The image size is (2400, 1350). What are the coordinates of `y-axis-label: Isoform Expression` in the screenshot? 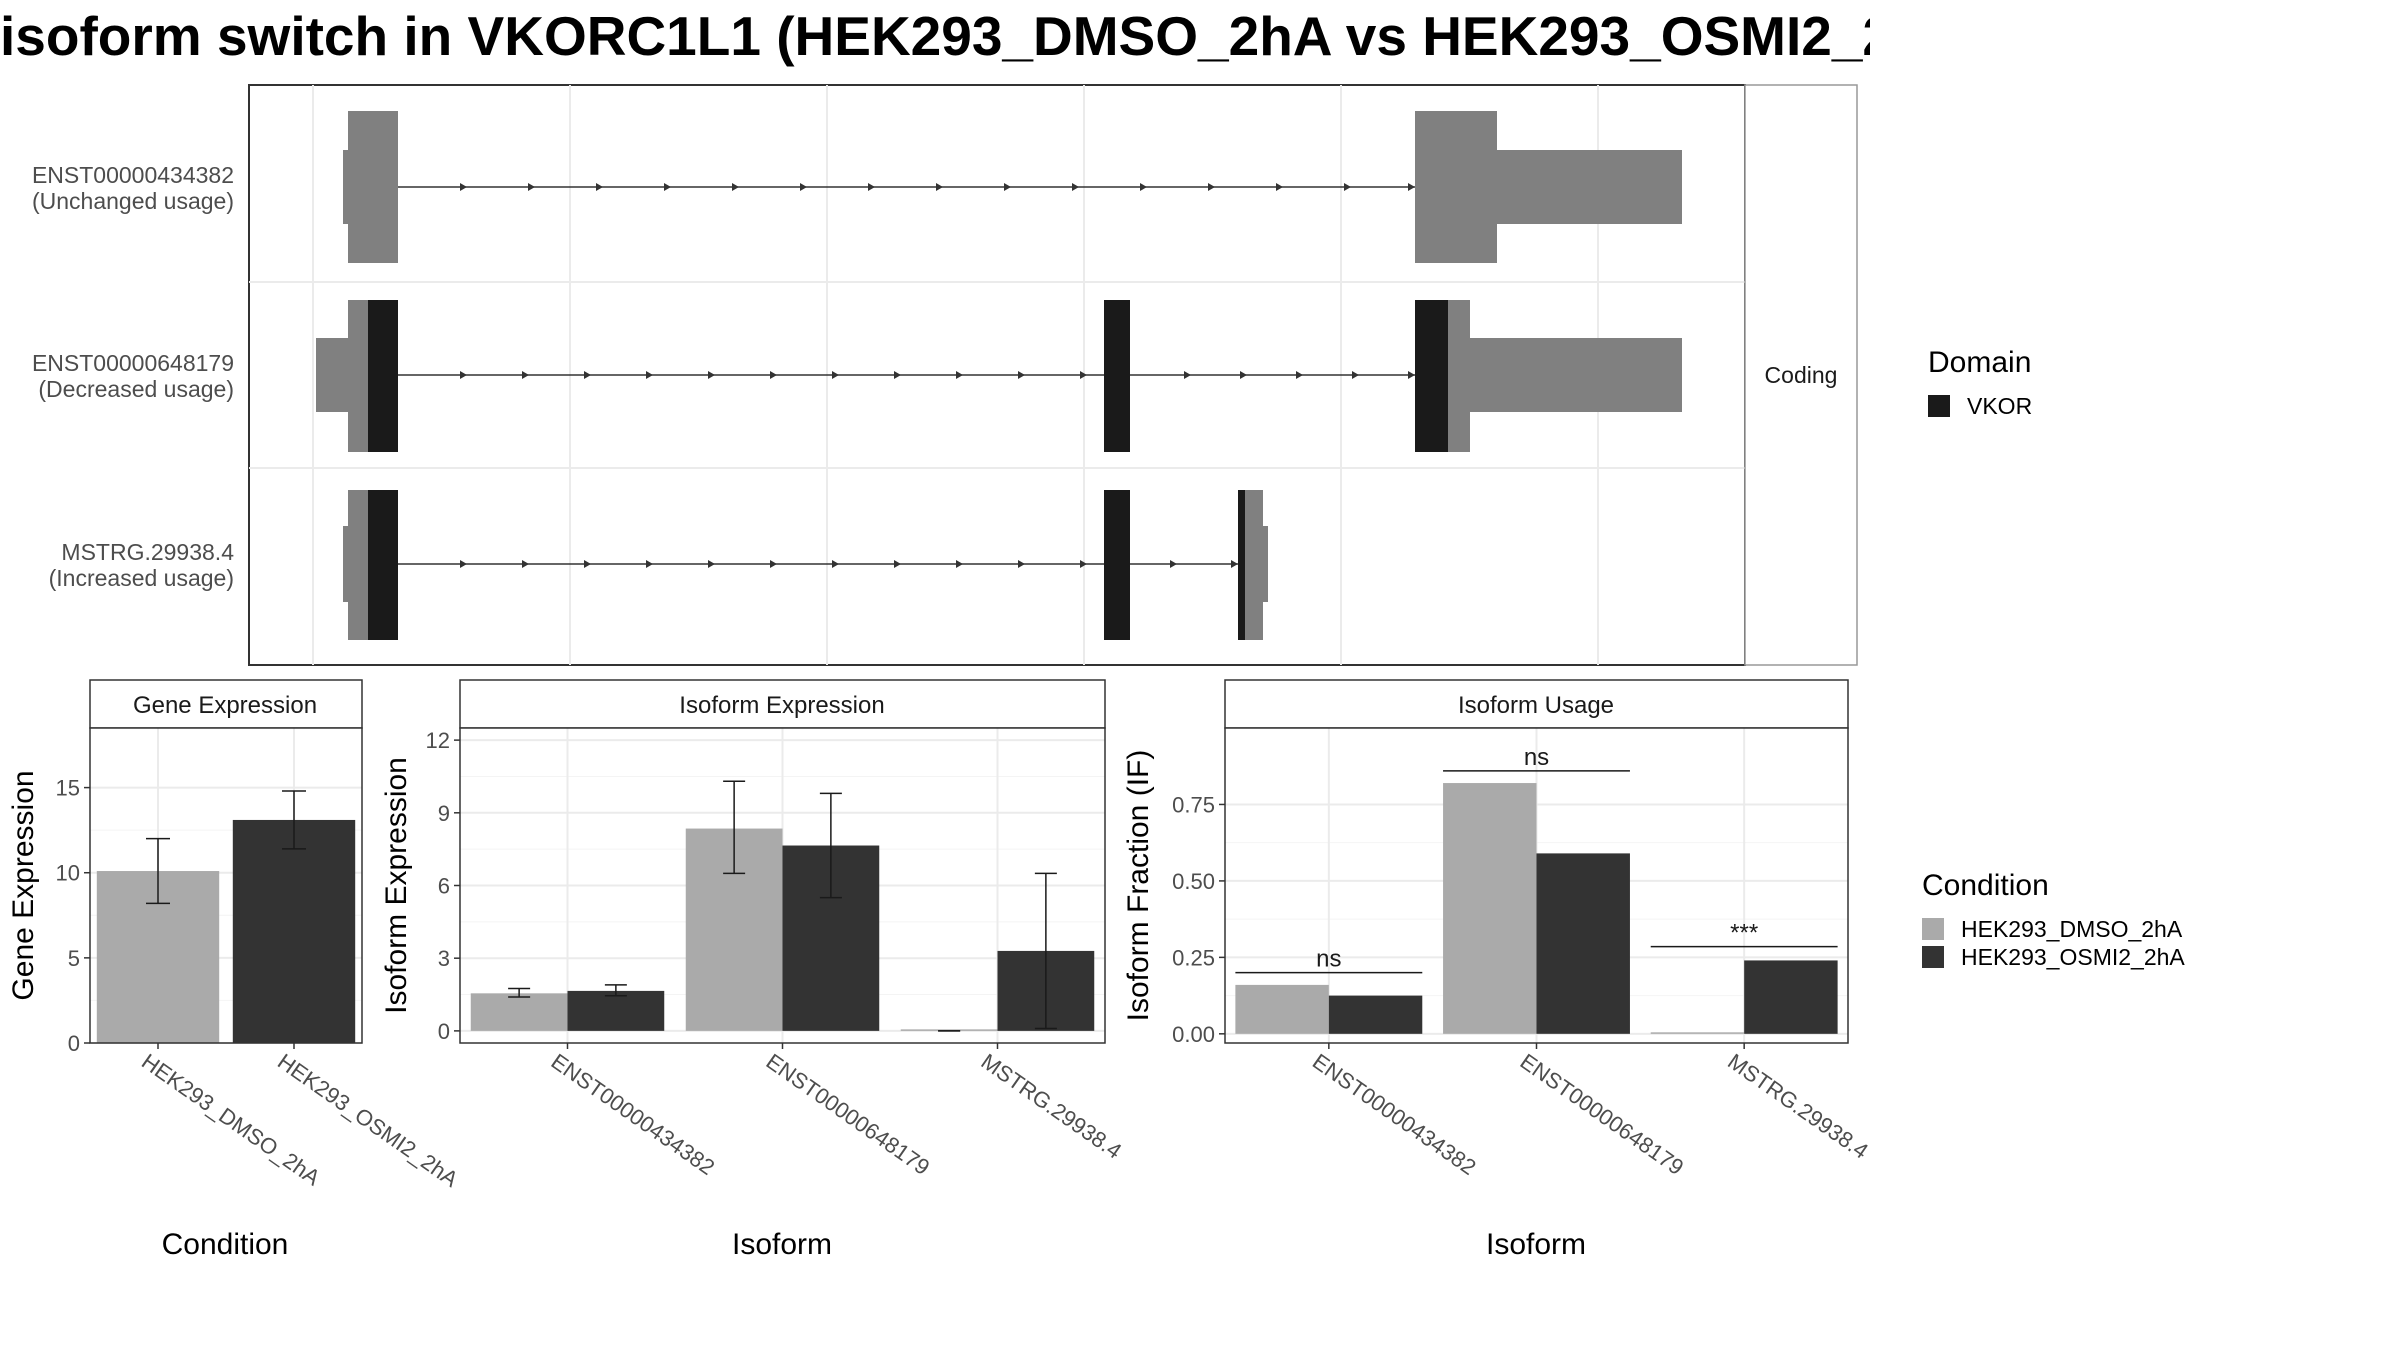 It's located at (396, 885).